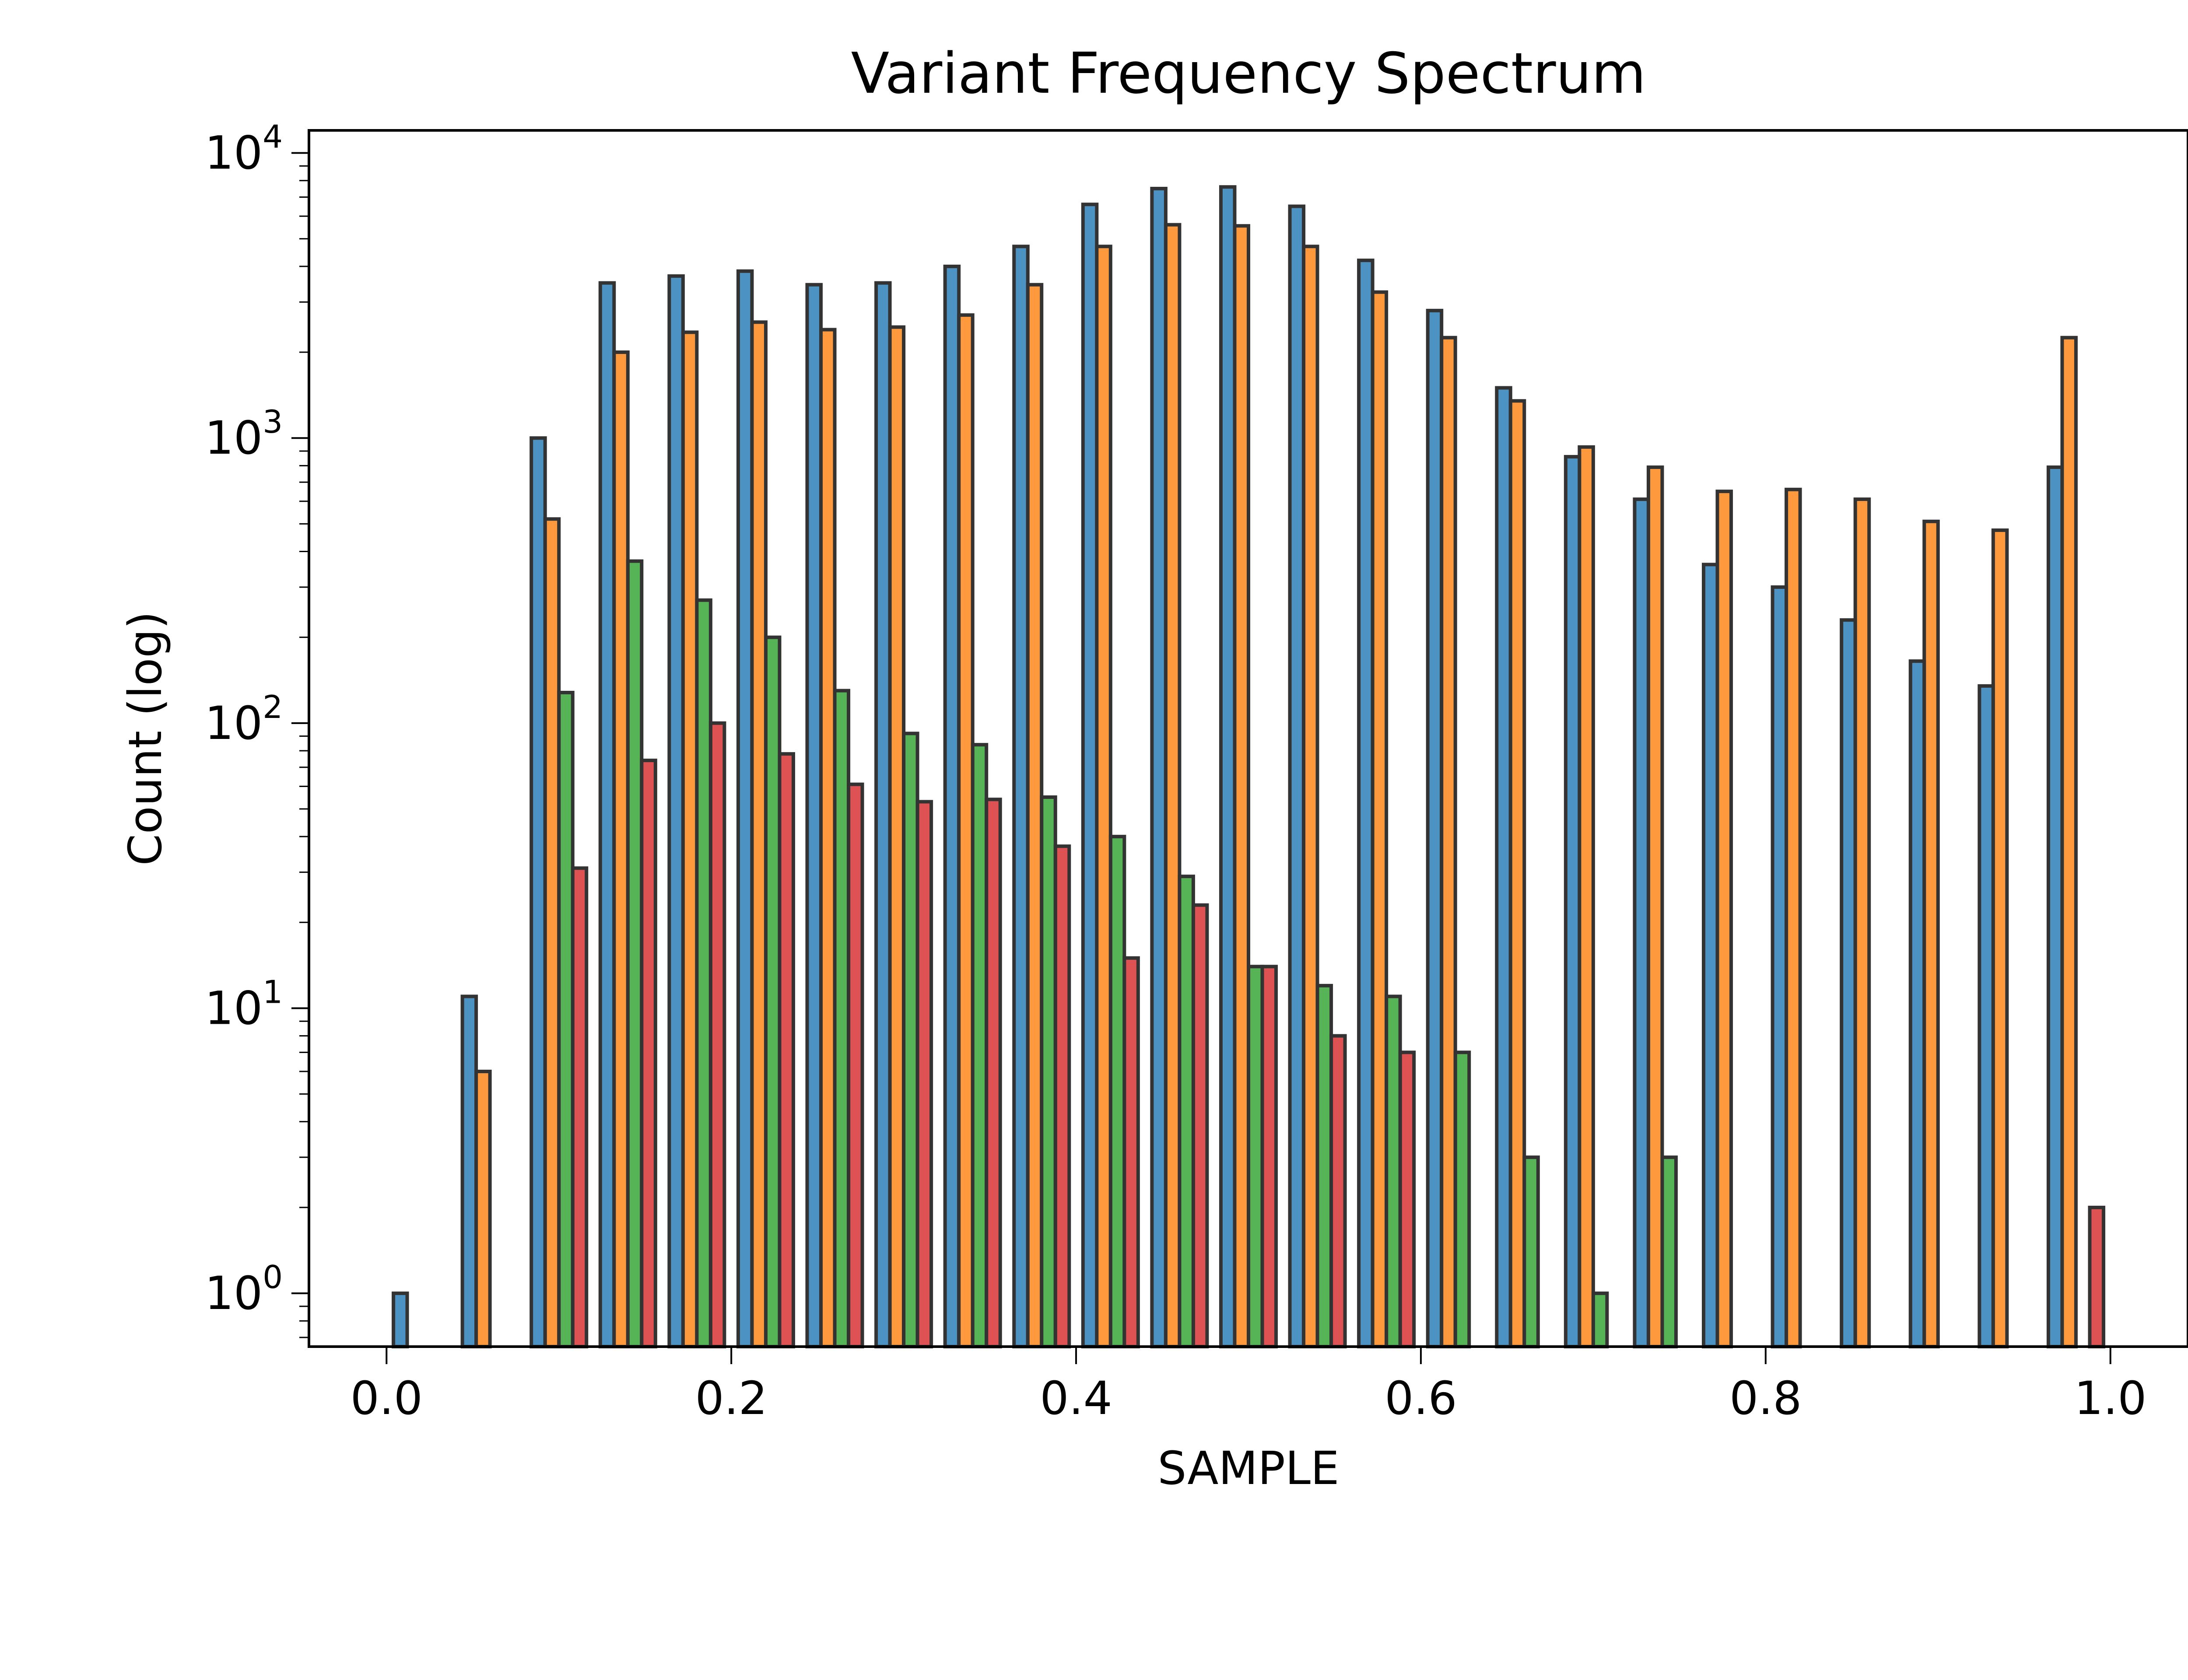  What do you see at coordinates (2055, 906) in the screenshot?
I see `bar-series1-bin25` at bounding box center [2055, 906].